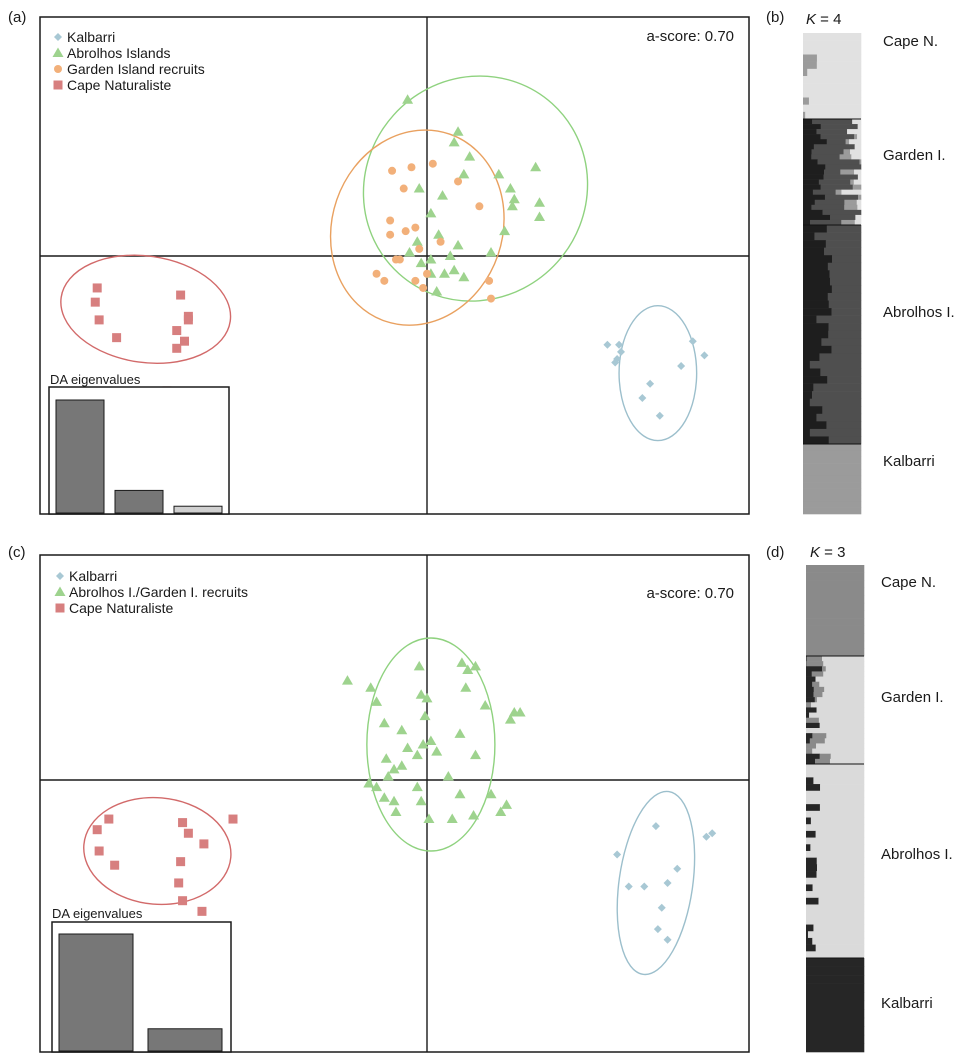  Describe the element at coordinates (60, 608) in the screenshot. I see `legend-marker-cape-naturaliste` at that location.